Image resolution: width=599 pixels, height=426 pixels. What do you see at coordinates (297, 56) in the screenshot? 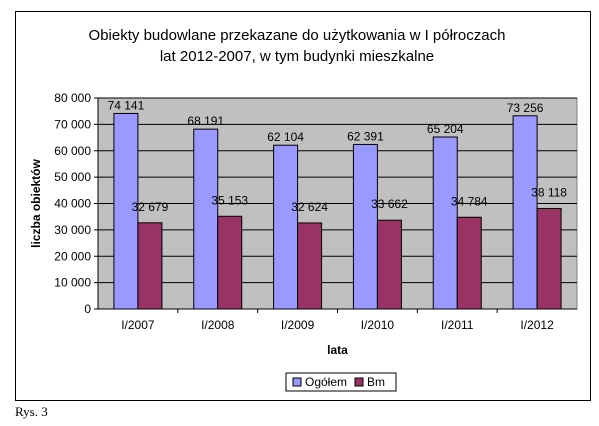
I see `chart-title-line: lat 2012-2007, w tym budynki mieszkalne` at bounding box center [297, 56].